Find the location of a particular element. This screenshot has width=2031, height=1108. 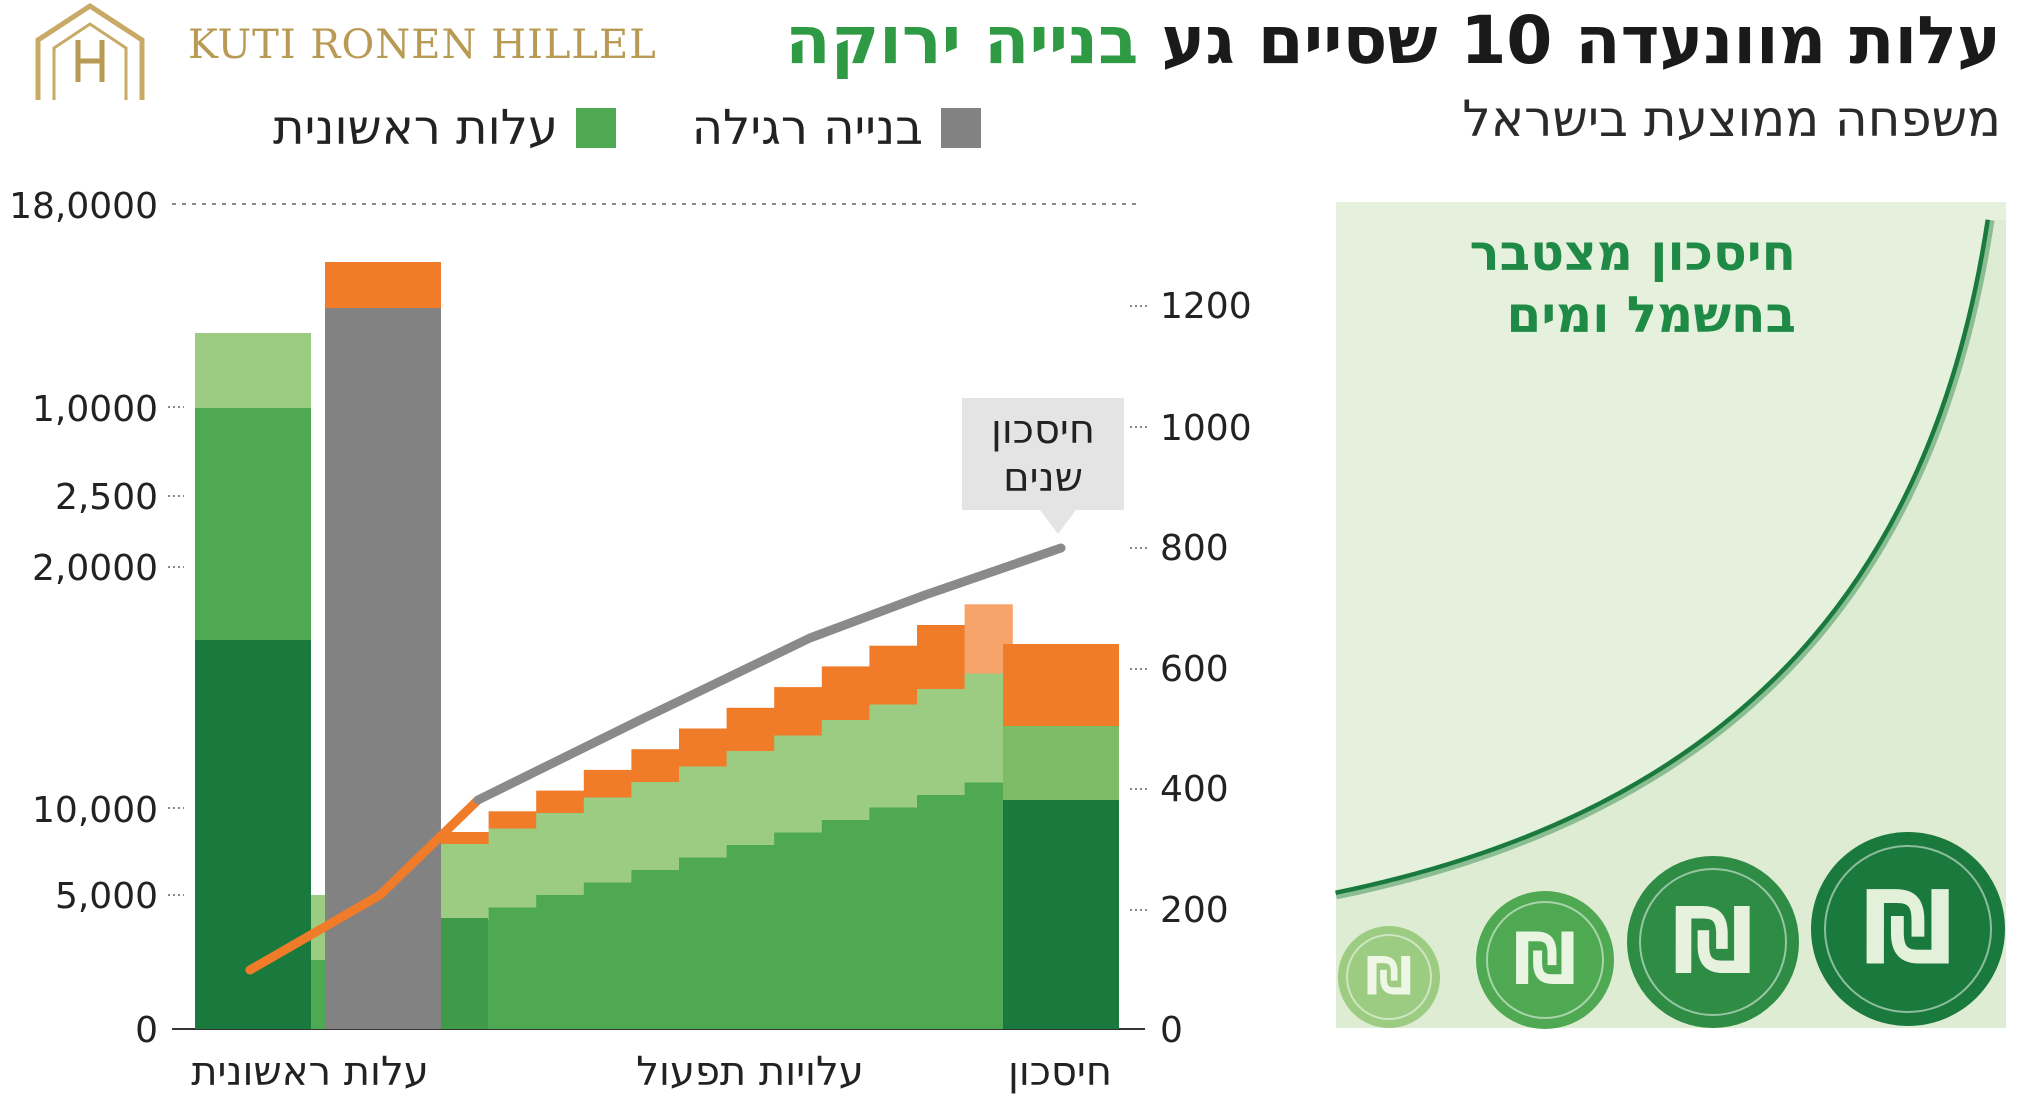

legend-item-green: עלות ראשונית is located at coordinates (444, 128).